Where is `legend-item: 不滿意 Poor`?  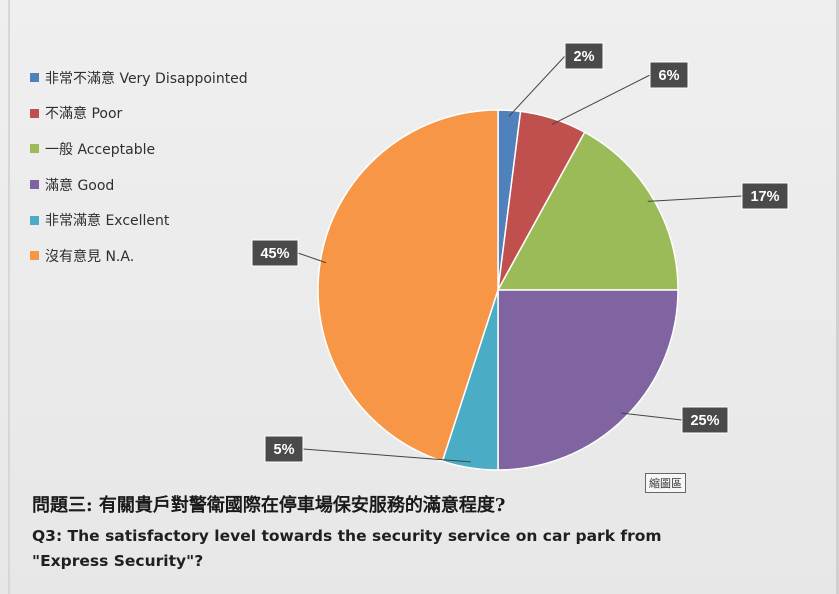 legend-item: 不滿意 Poor is located at coordinates (139, 114).